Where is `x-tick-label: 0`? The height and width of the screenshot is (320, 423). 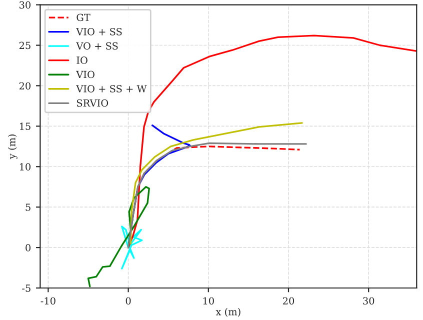
x-tick-label: 0 is located at coordinates (128, 301).